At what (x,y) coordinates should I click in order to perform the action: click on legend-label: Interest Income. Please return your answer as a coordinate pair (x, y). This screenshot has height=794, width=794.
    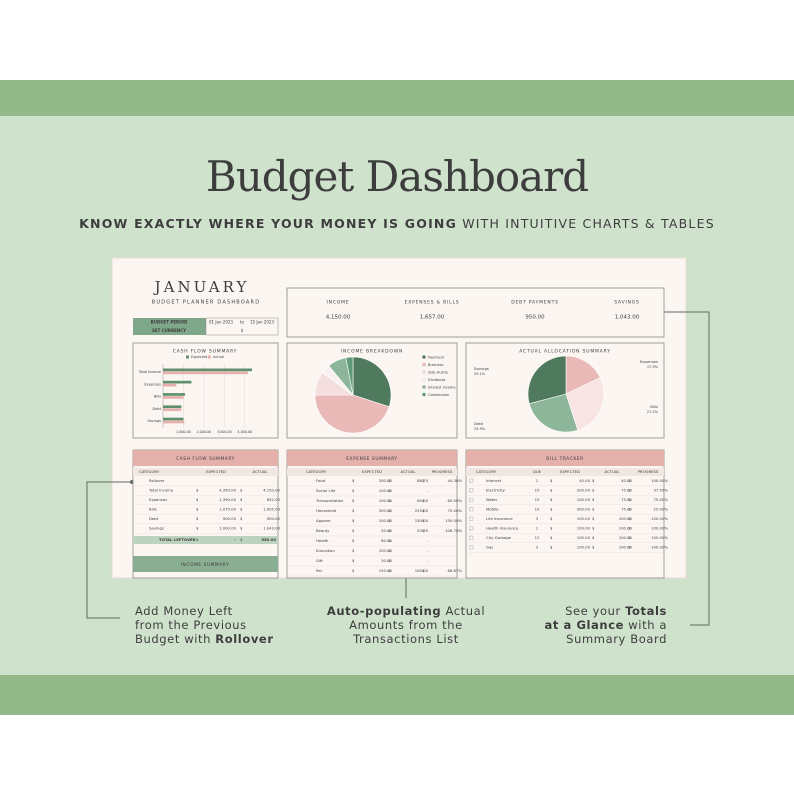
    Looking at the image, I should click on (441, 387).